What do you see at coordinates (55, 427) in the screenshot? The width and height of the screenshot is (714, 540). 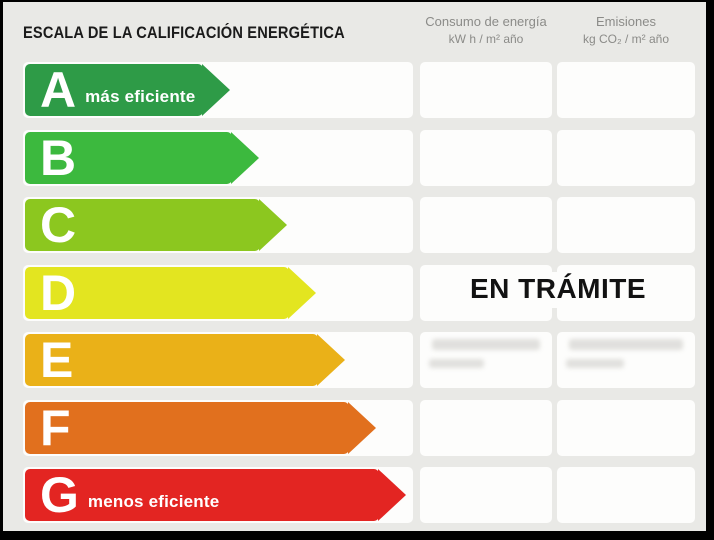 I see `rating-letter-f: F` at bounding box center [55, 427].